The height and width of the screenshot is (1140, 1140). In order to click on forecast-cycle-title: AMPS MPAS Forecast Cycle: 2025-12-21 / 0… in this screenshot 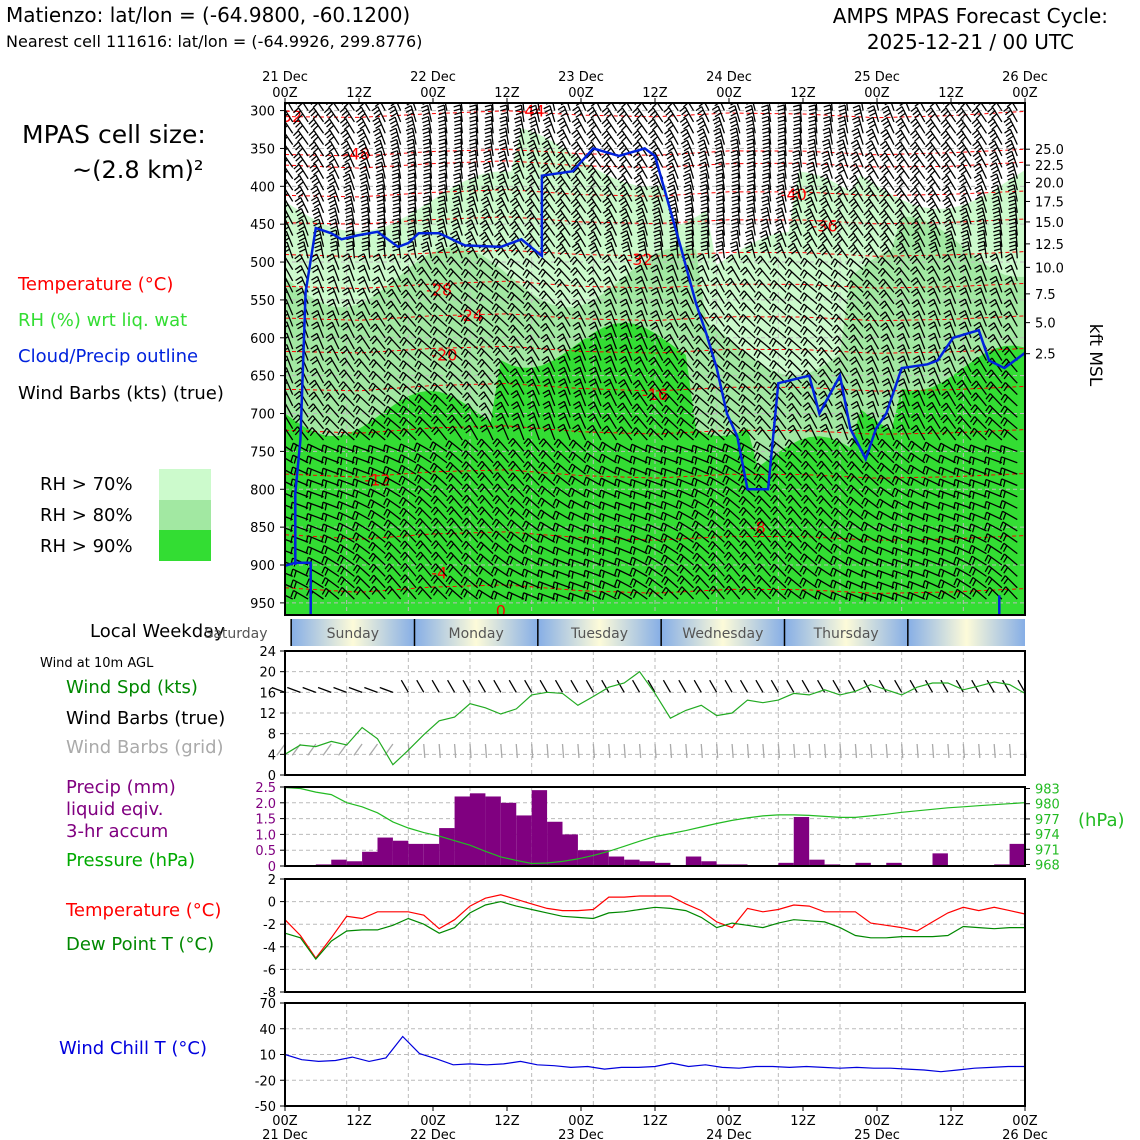, I will do `click(970, 29)`.